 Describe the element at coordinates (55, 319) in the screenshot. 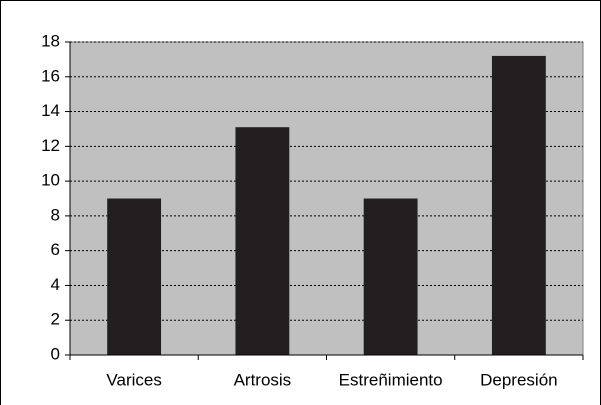

I see `y-tick-label: 2` at that location.